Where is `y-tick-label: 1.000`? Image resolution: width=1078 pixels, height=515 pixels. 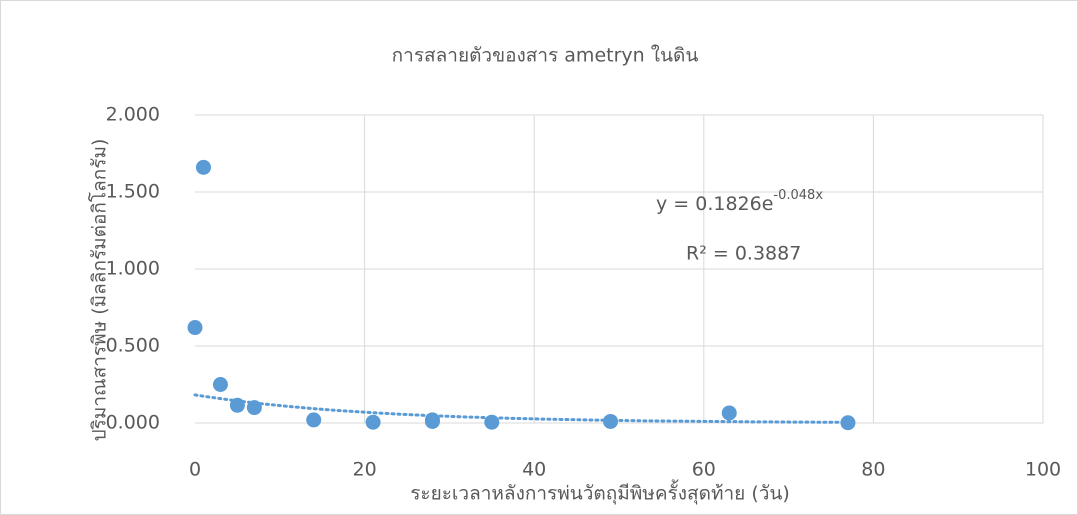
y-tick-label: 1.000 is located at coordinates (133, 269).